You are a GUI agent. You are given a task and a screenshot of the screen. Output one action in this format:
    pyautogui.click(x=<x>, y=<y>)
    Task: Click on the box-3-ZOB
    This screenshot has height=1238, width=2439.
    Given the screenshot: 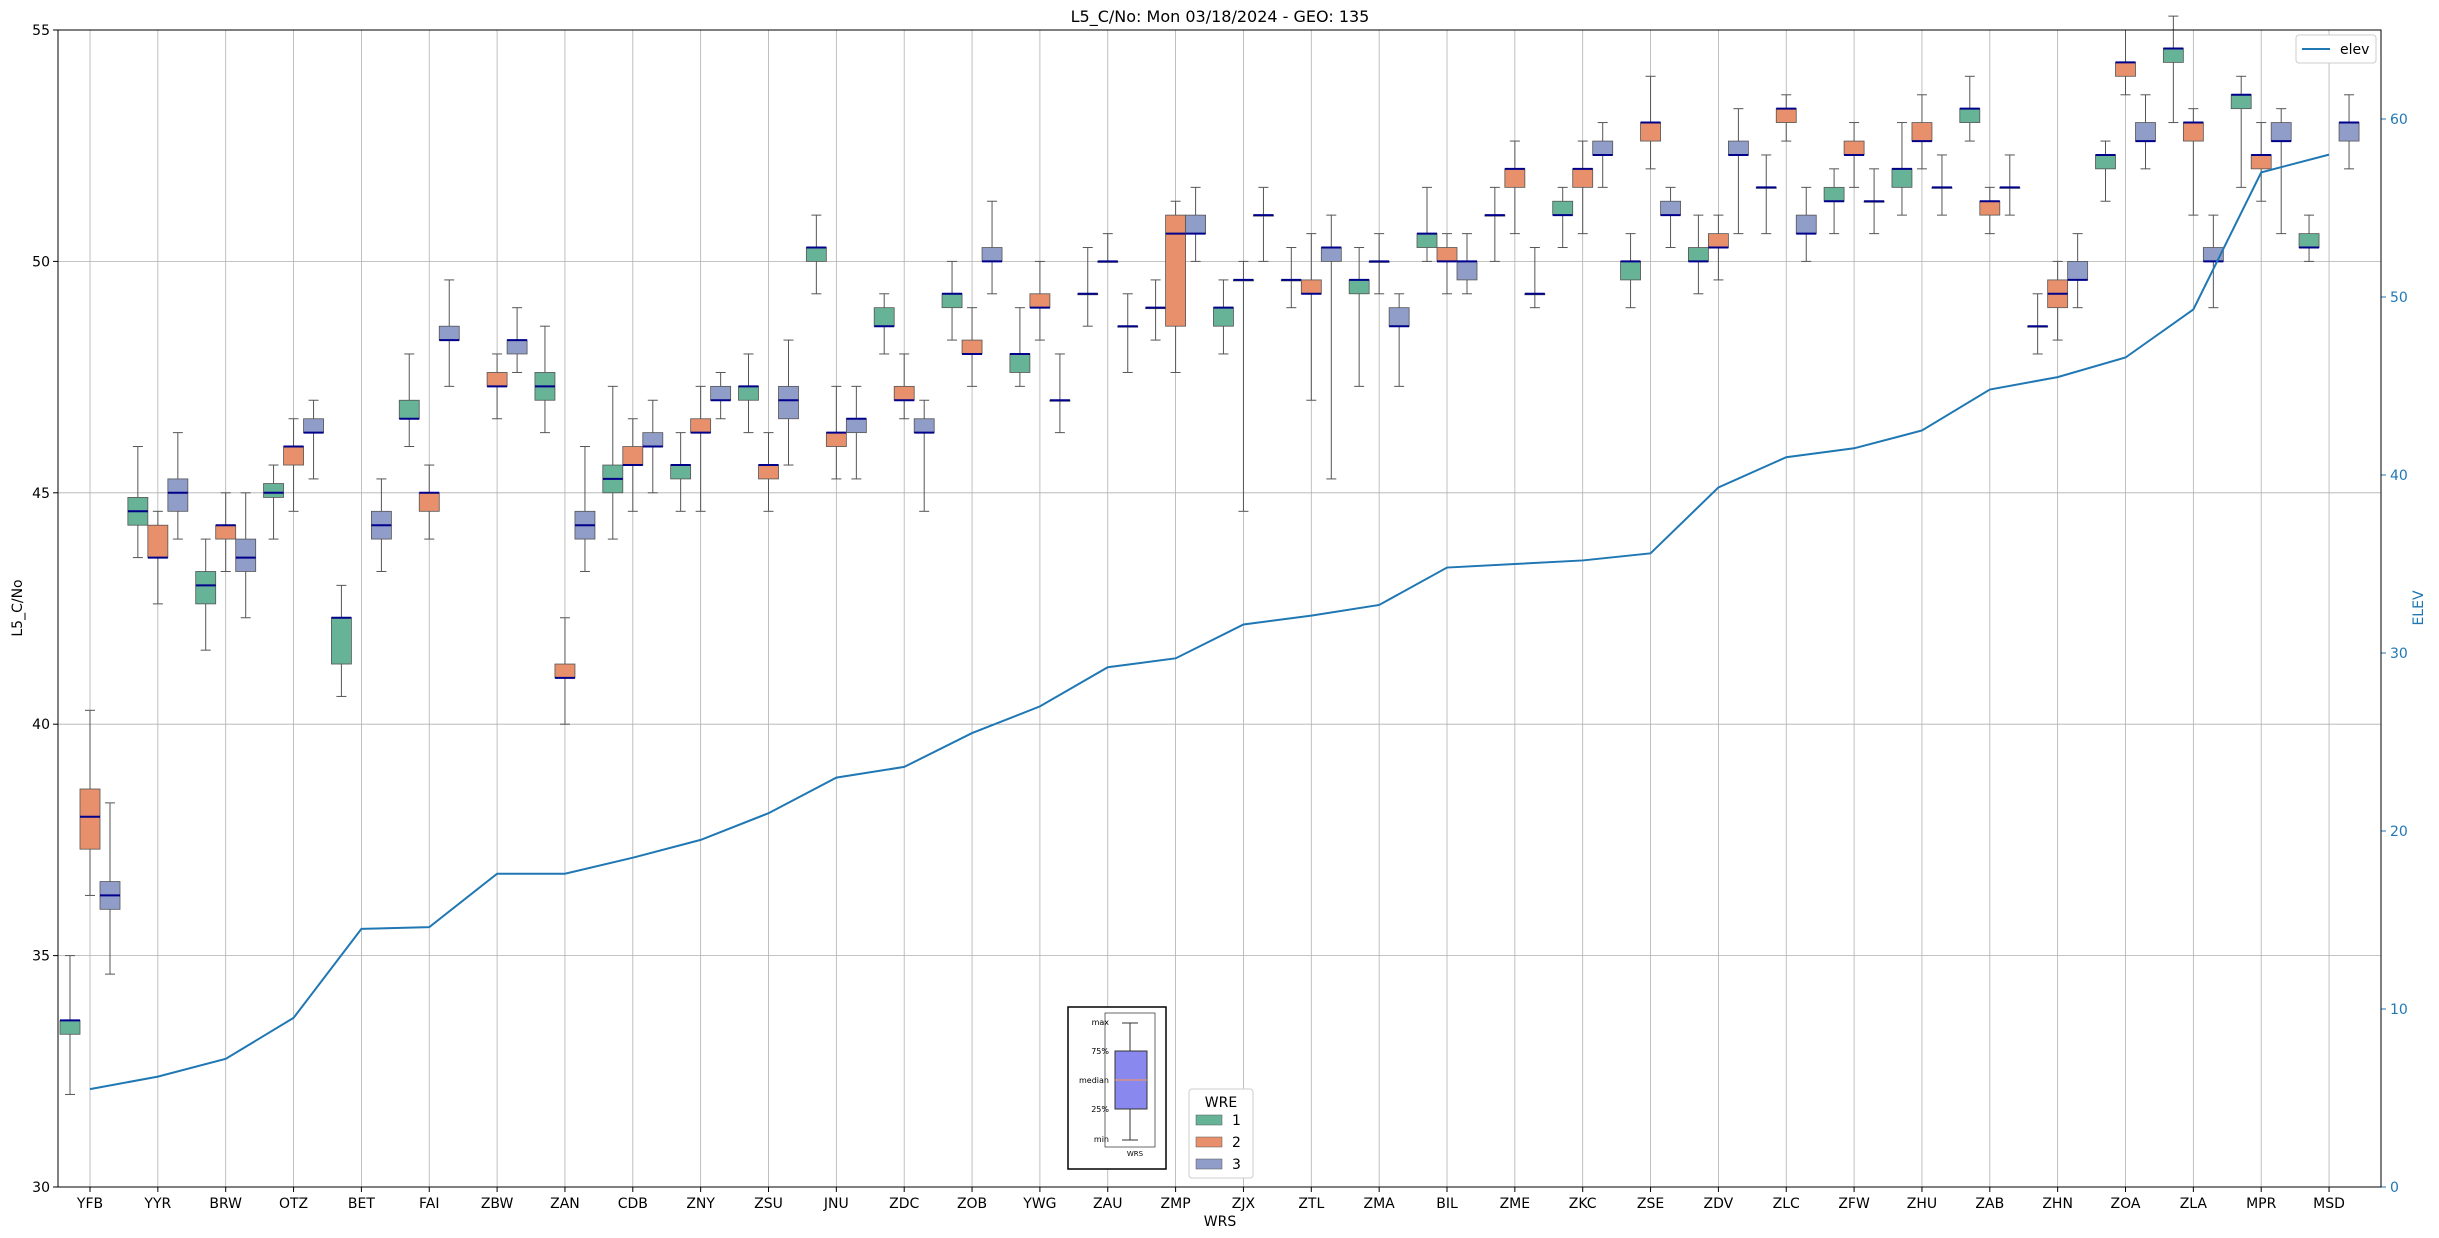 What is the action you would take?
    pyautogui.click(x=992, y=247)
    